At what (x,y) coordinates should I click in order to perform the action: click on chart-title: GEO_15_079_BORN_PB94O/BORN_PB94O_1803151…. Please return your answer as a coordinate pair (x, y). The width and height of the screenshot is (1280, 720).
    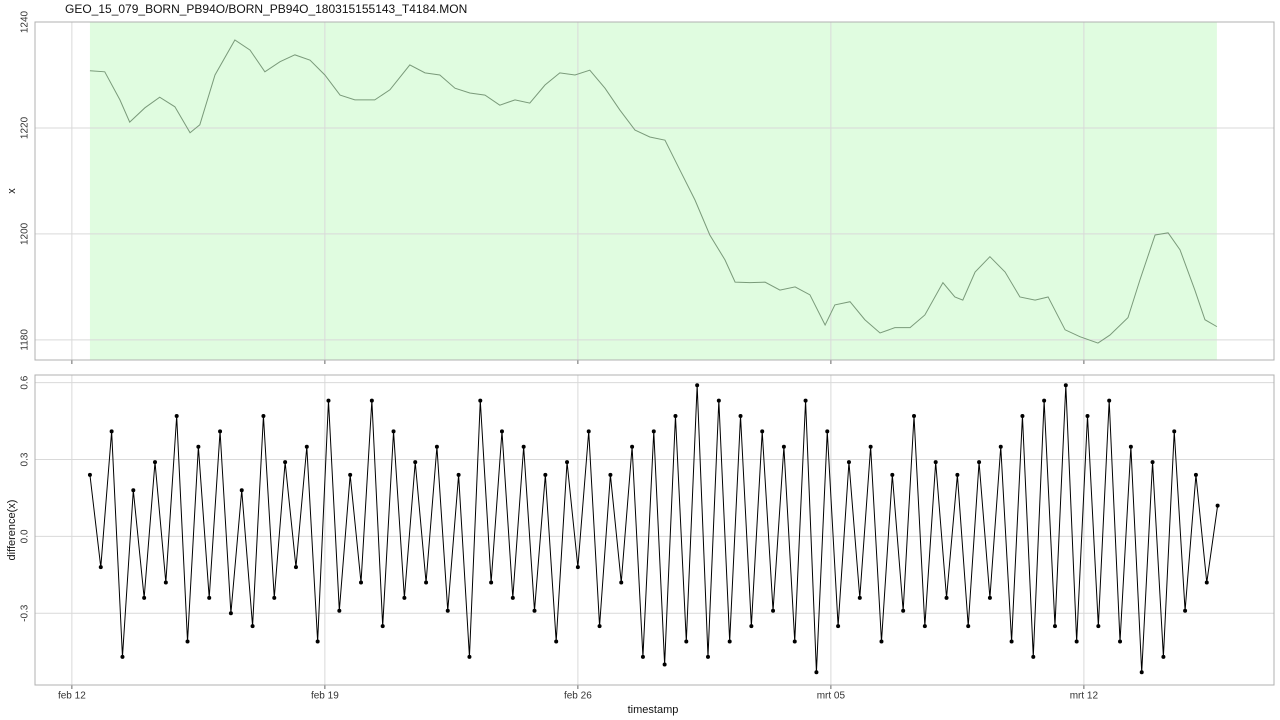
    Looking at the image, I should click on (266, 9).